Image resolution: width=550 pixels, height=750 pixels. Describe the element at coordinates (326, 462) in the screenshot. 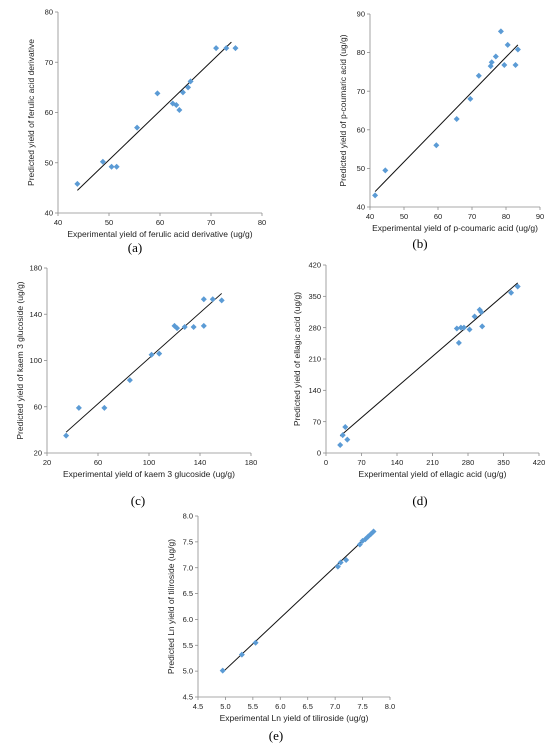

I see `x-tick-label: 0` at that location.